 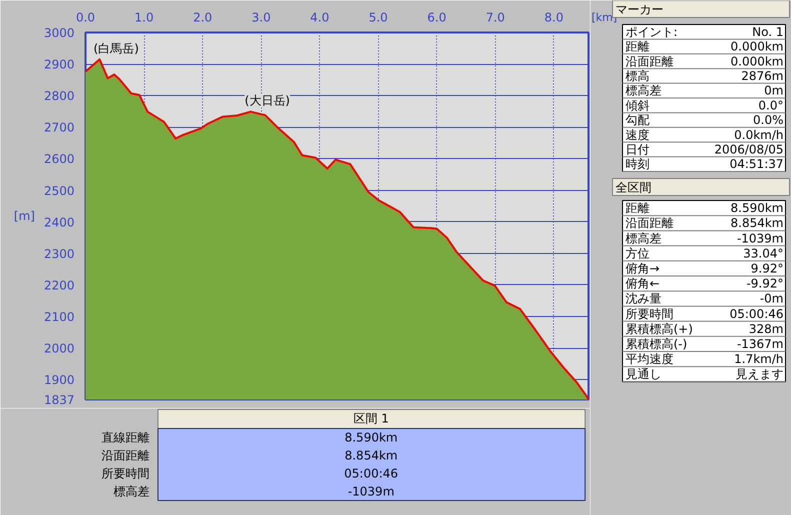 What do you see at coordinates (759, 135) in the screenshot?
I see `text: 0.0km/h` at bounding box center [759, 135].